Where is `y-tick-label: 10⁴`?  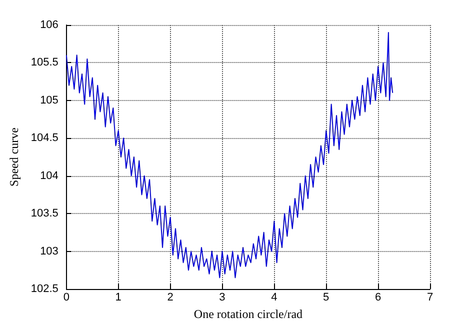 y-tick-label: 10⁴ is located at coordinates (49, 176).